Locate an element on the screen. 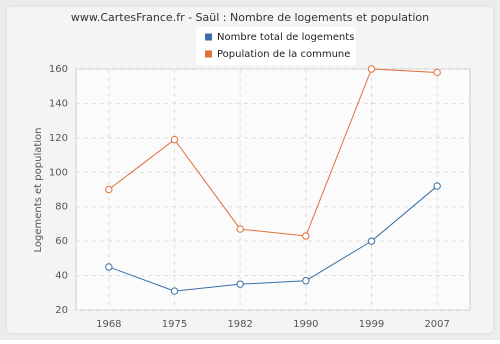 The image size is (500, 344). x-tick-label: 1982 is located at coordinates (239, 324).